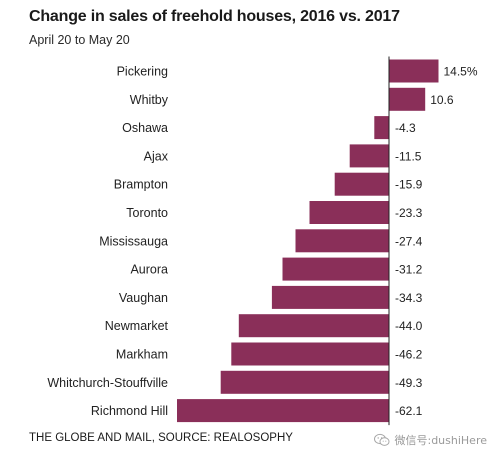 Image resolution: width=495 pixels, height=464 pixels. Describe the element at coordinates (156, 156) in the screenshot. I see `category-label: Ajax` at that location.